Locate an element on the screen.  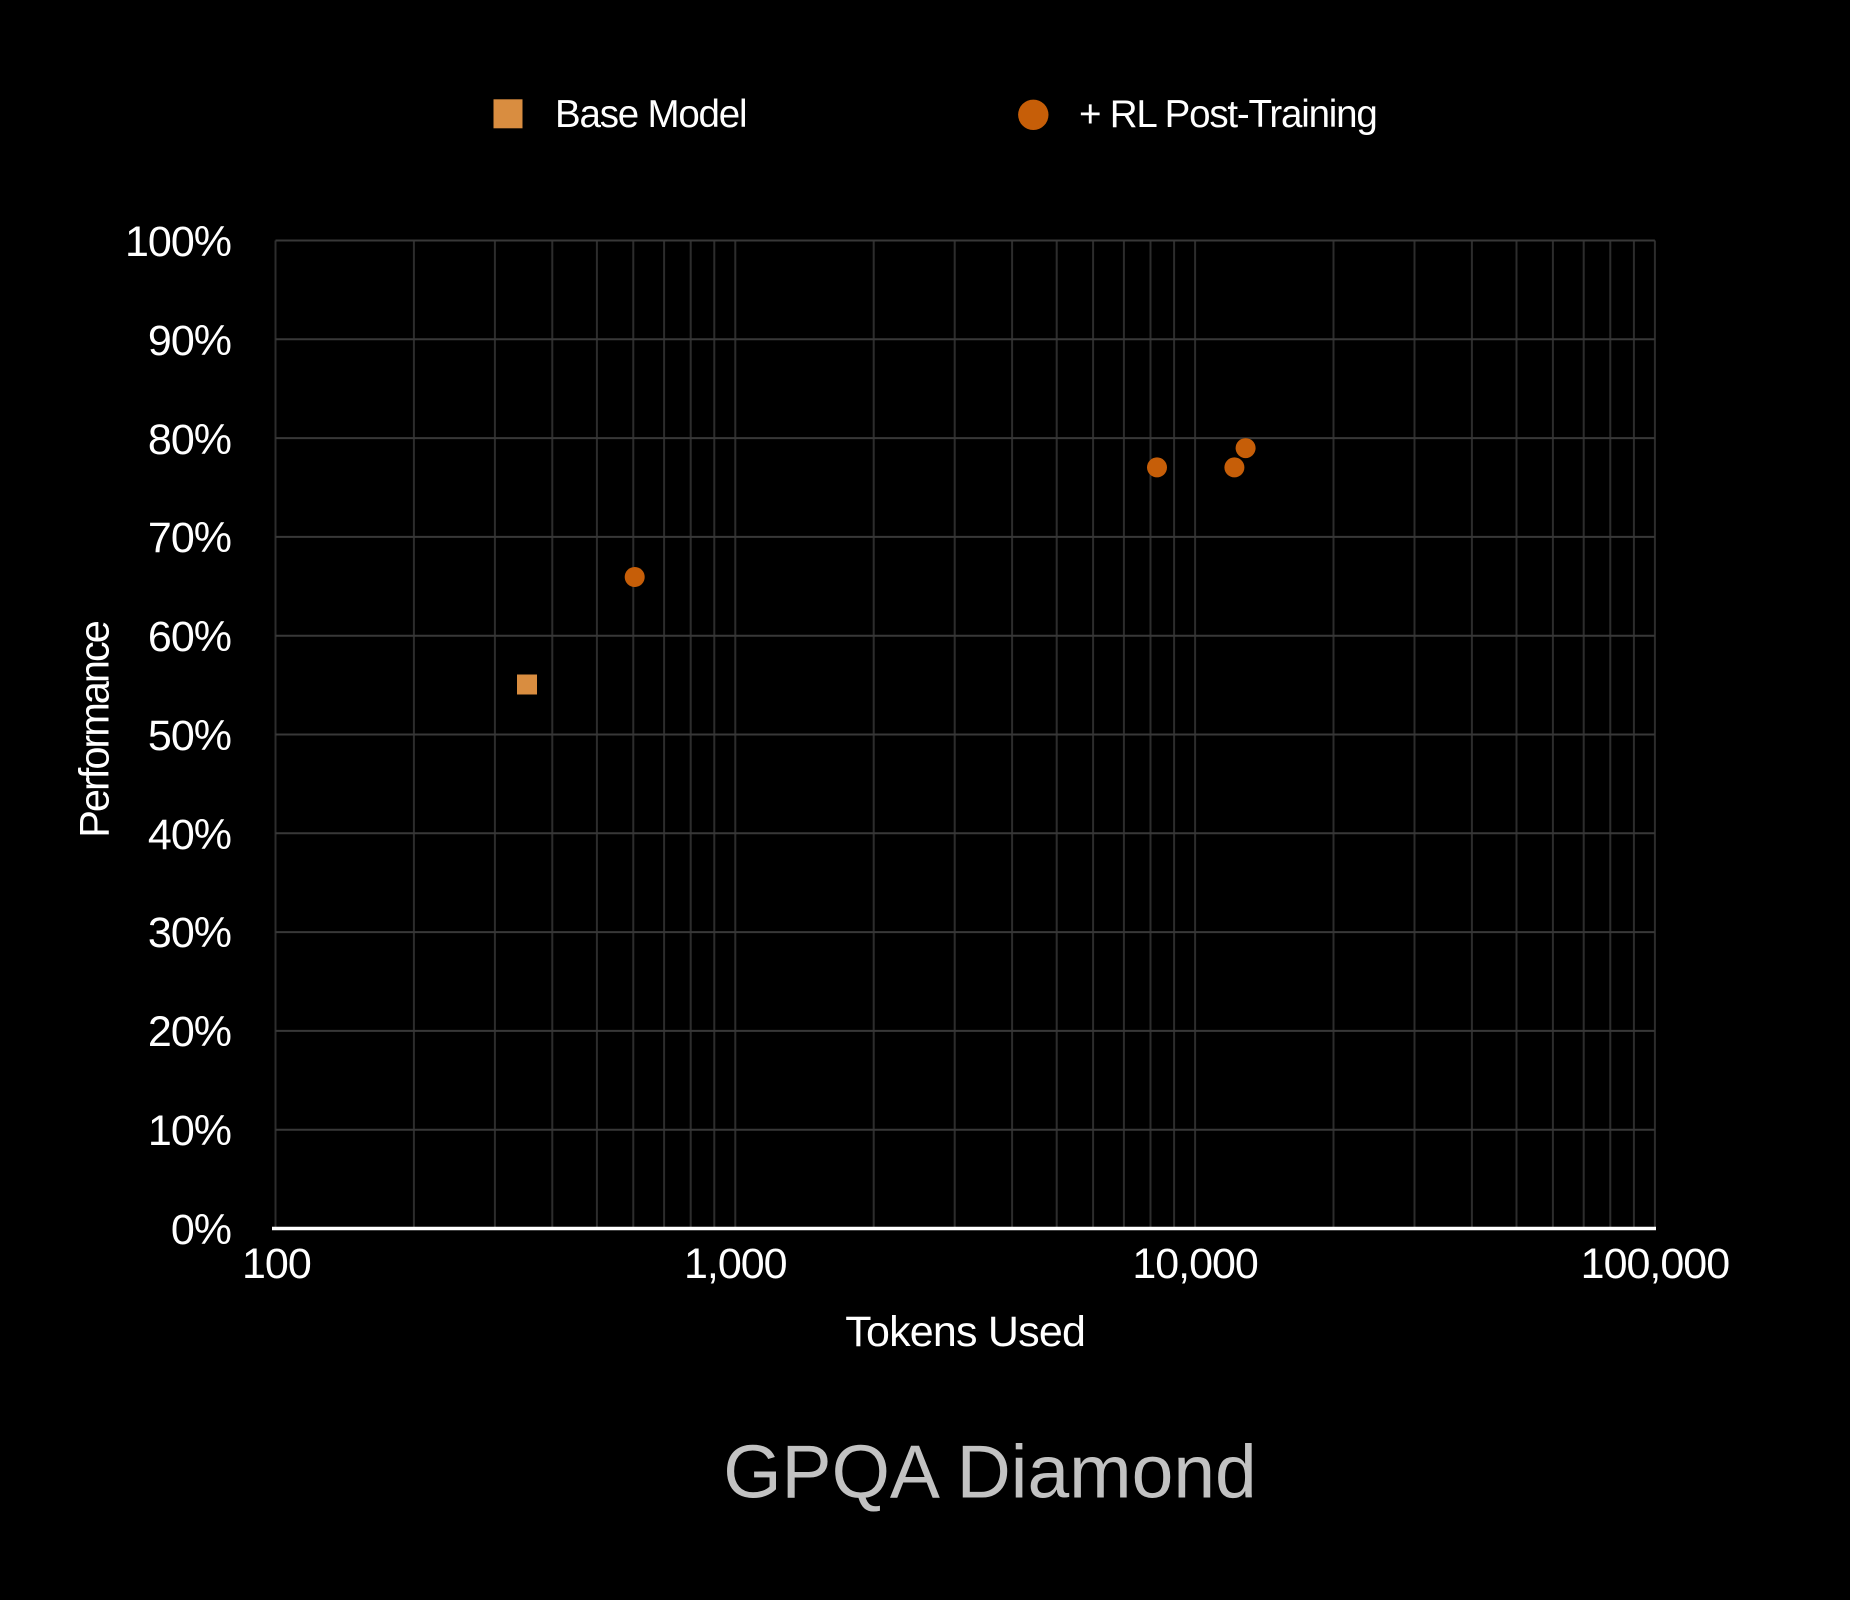
svg-text: 50% is located at coordinates (189, 736).